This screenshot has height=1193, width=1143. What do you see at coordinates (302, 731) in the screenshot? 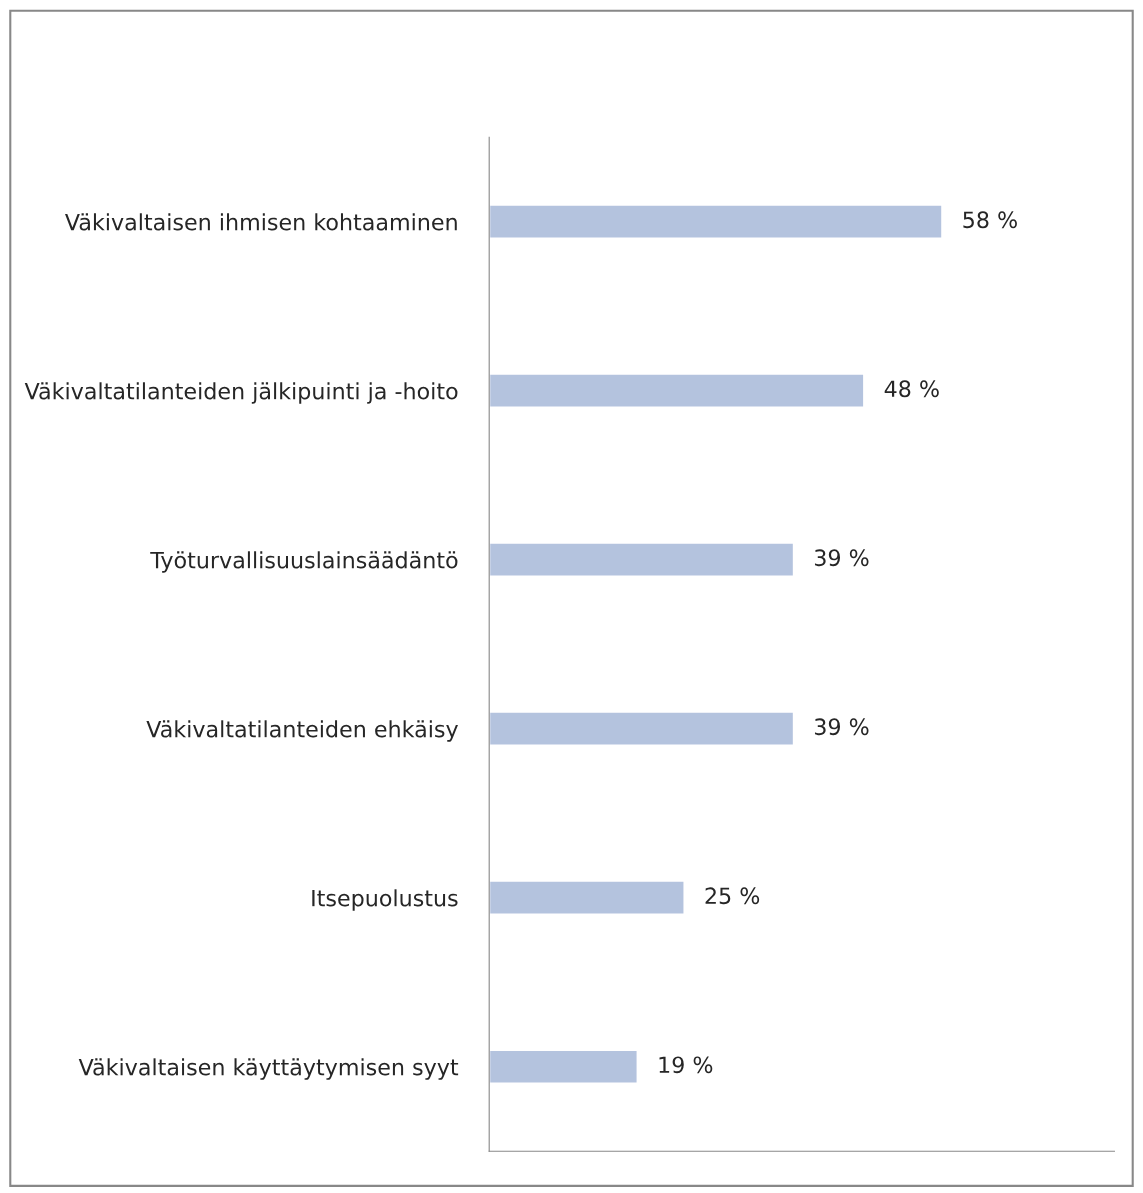
I see `y-tick-label: Väkivaltatilanteiden ehkäisy` at bounding box center [302, 731].